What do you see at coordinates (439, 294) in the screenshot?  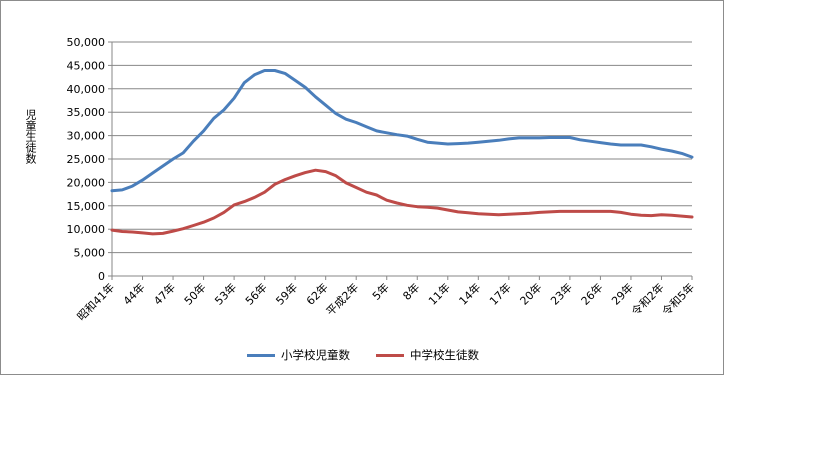 I see `x-tick-label: 11年` at bounding box center [439, 294].